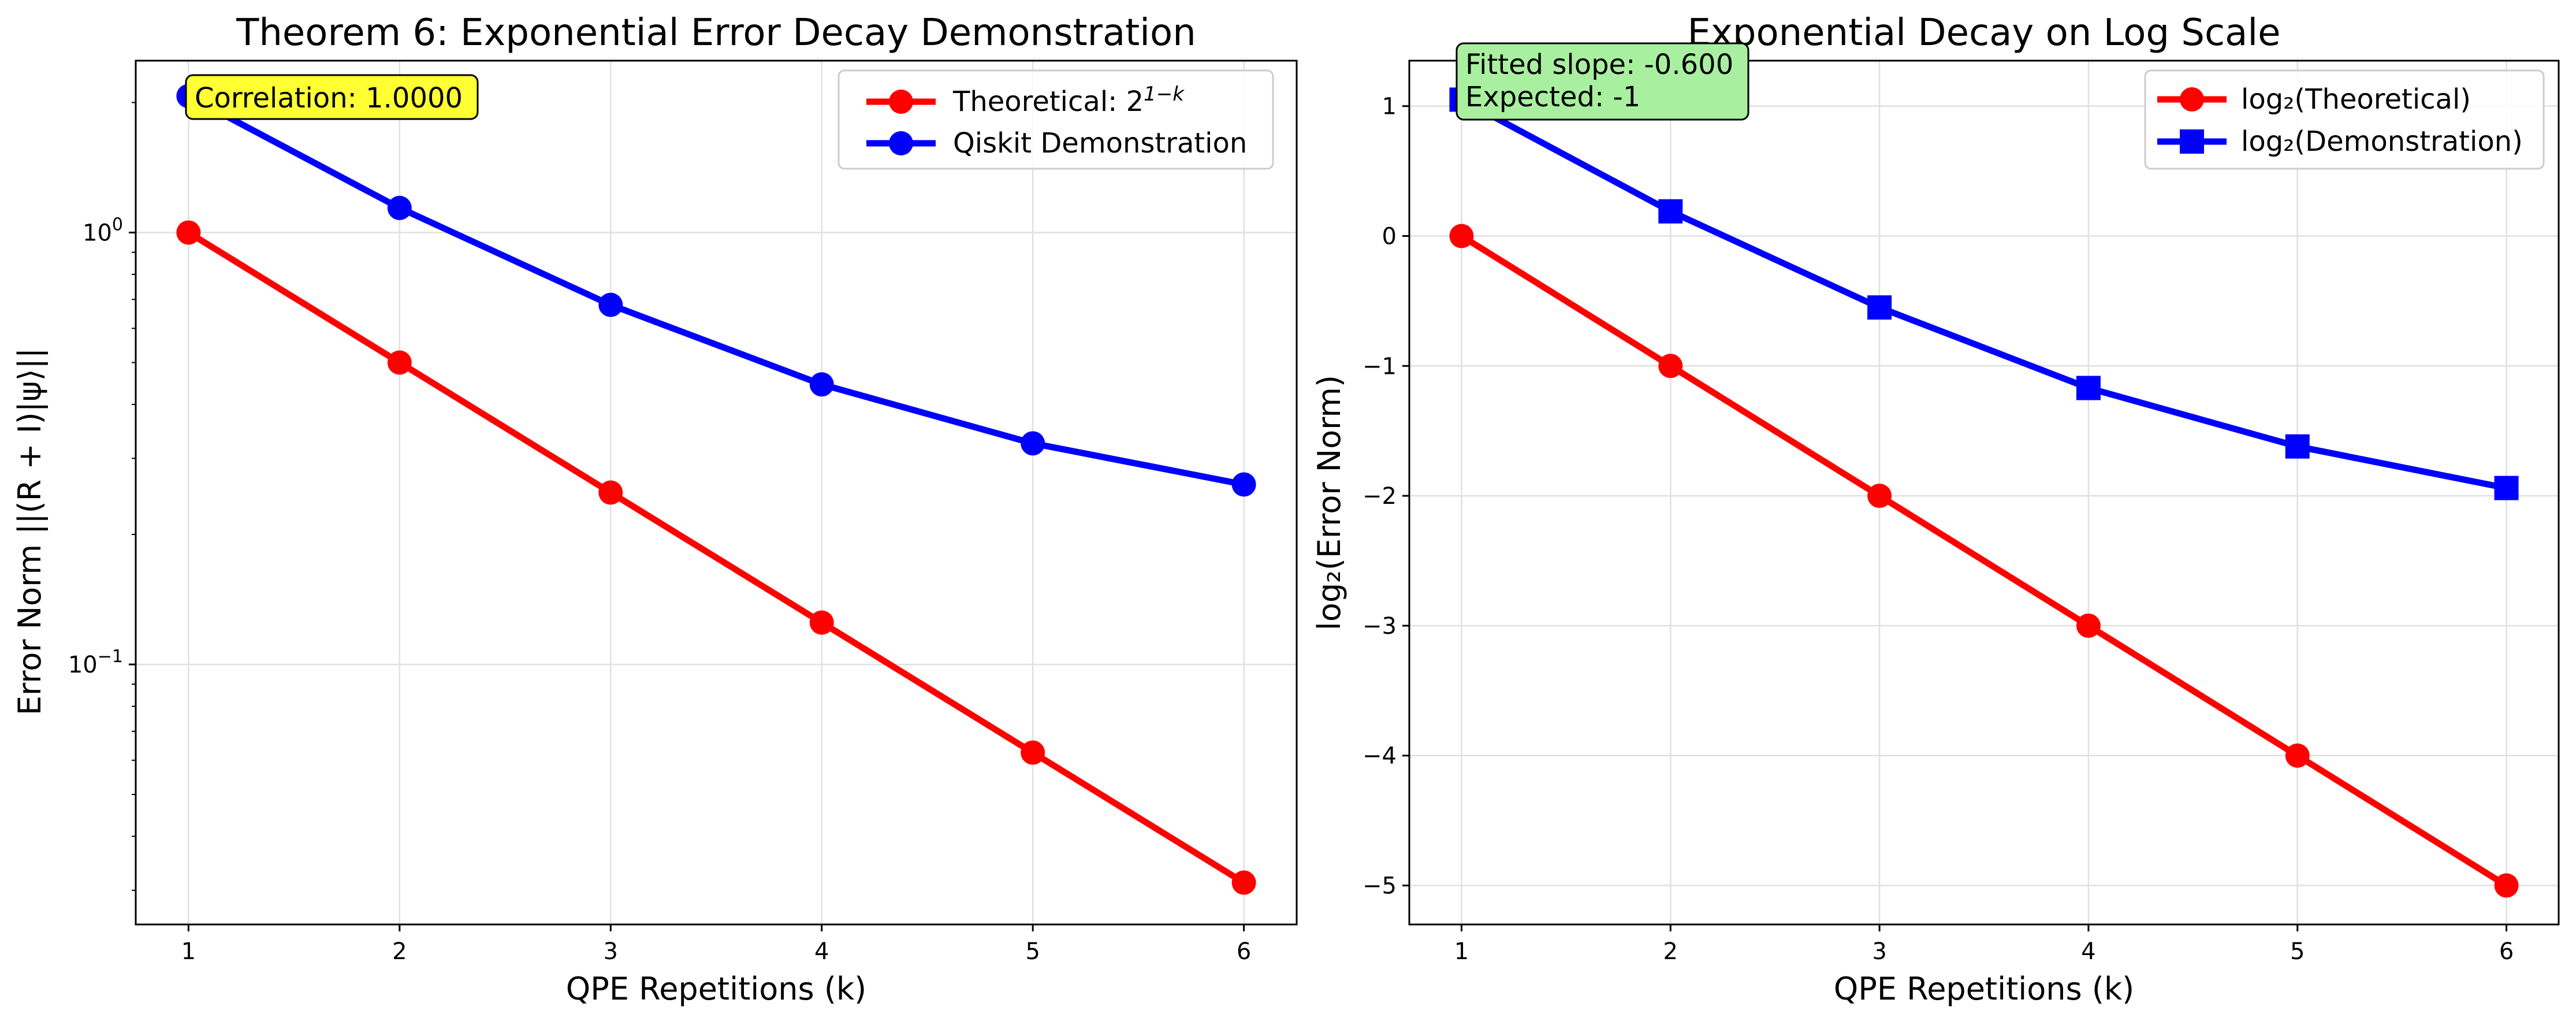  Describe the element at coordinates (30, 531) in the screenshot. I see `left-y-axis-label: Error Norm ||(R + I)|ψ⟩||` at that location.